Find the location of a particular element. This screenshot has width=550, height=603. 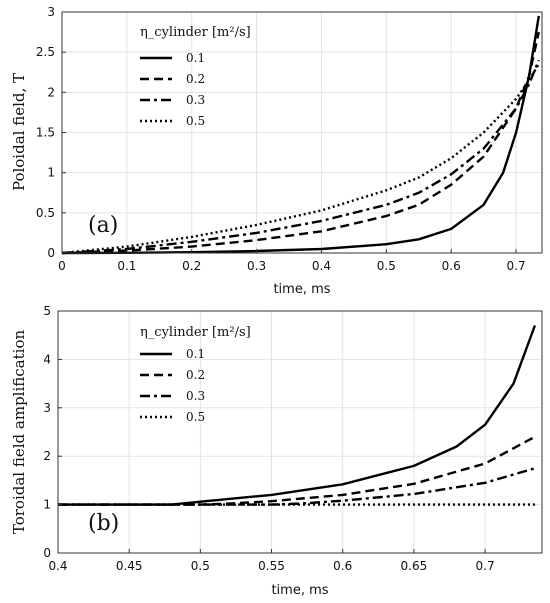

panel-b-tag: (b) is located at coordinates (103, 523).